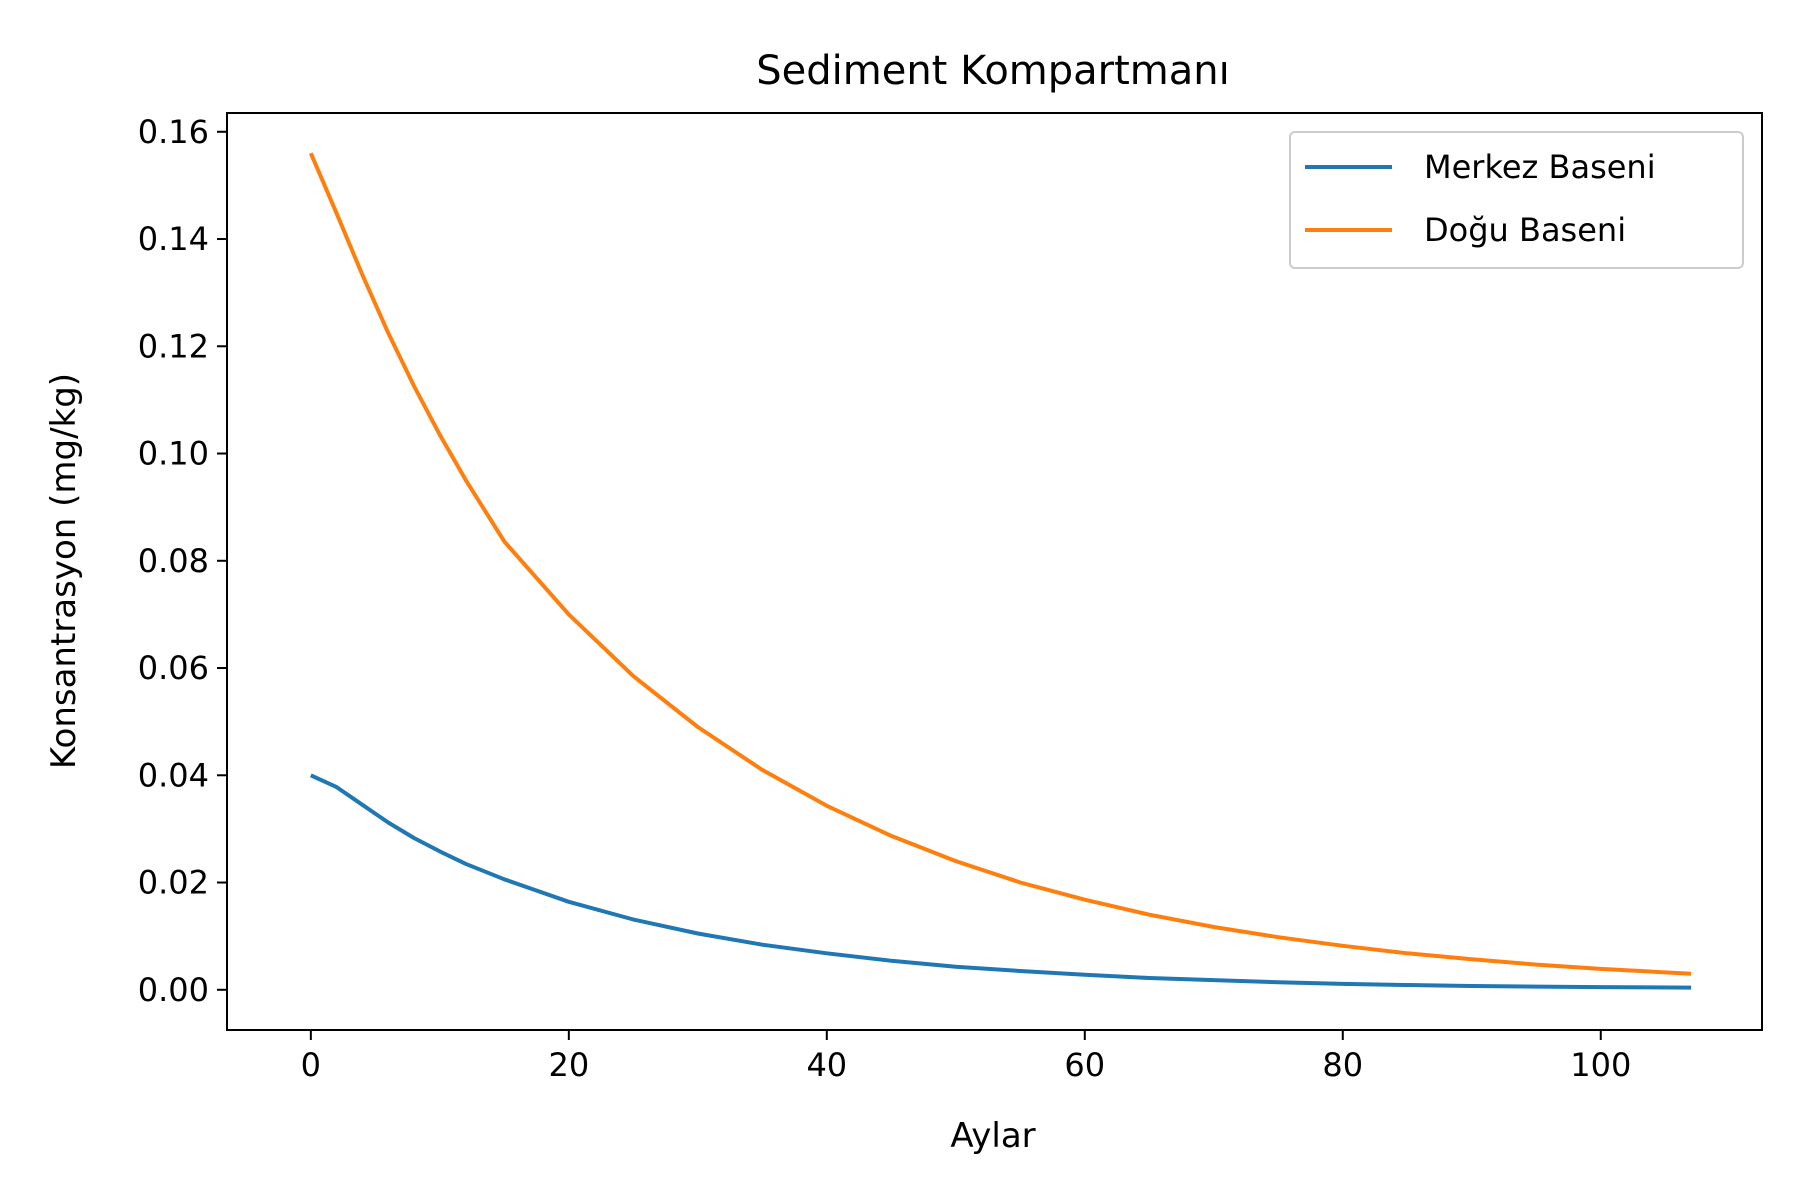 Image resolution: width=1800 pixels, height=1200 pixels. Describe the element at coordinates (173, 883) in the screenshot. I see `y-tick-label: 0.02` at that location.